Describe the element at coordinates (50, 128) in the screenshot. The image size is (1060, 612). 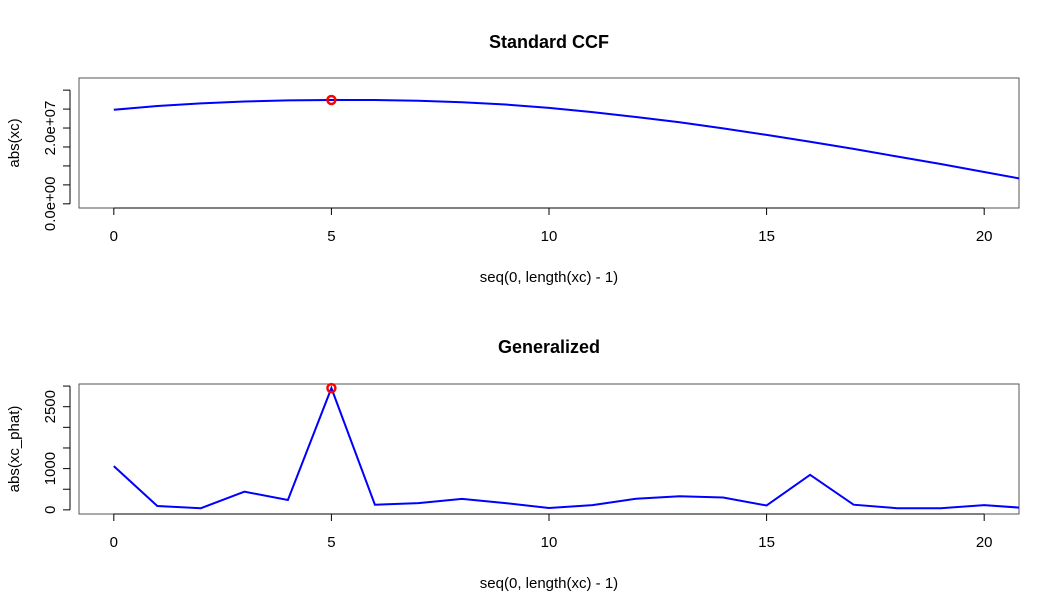
I see `y-tick-label: 2.0e+07` at that location.